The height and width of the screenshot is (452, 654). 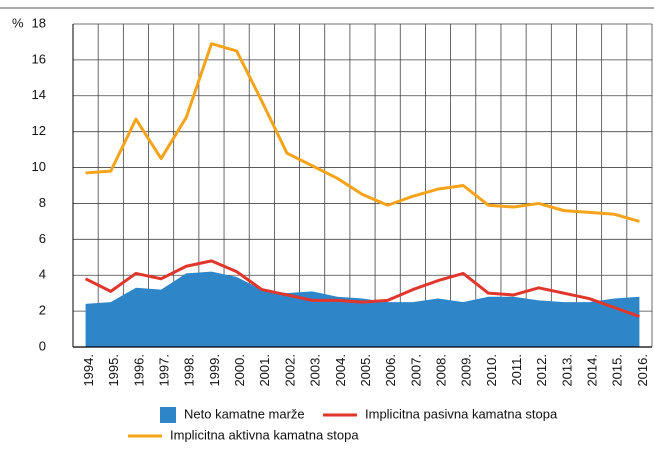 What do you see at coordinates (39, 166) in the screenshot?
I see `y-tick-label: 10` at bounding box center [39, 166].